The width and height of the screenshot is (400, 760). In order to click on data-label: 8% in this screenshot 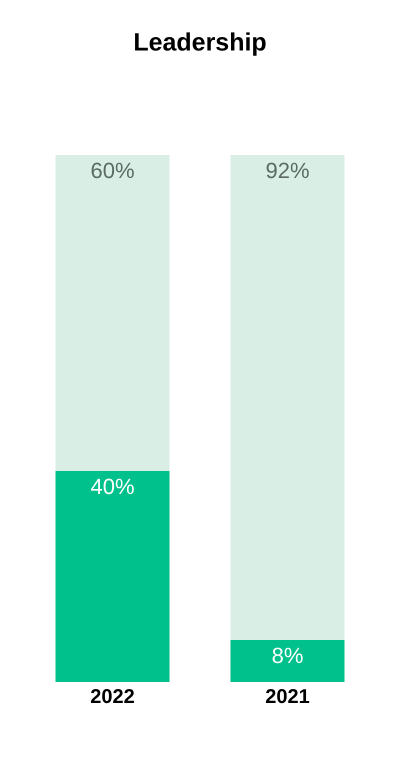, I will do `click(288, 655)`.